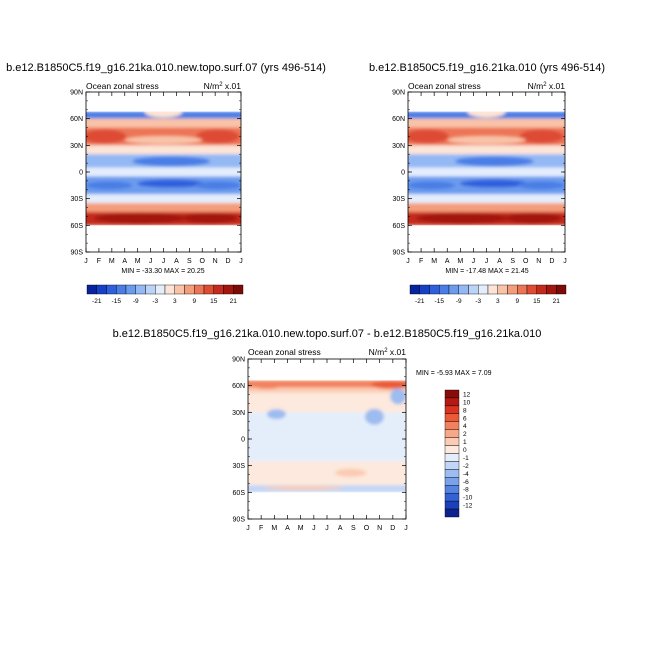 The height and width of the screenshot is (654, 654). I want to click on min-max-stat: MIN = -17.48 MAX = 21.45, so click(486, 271).